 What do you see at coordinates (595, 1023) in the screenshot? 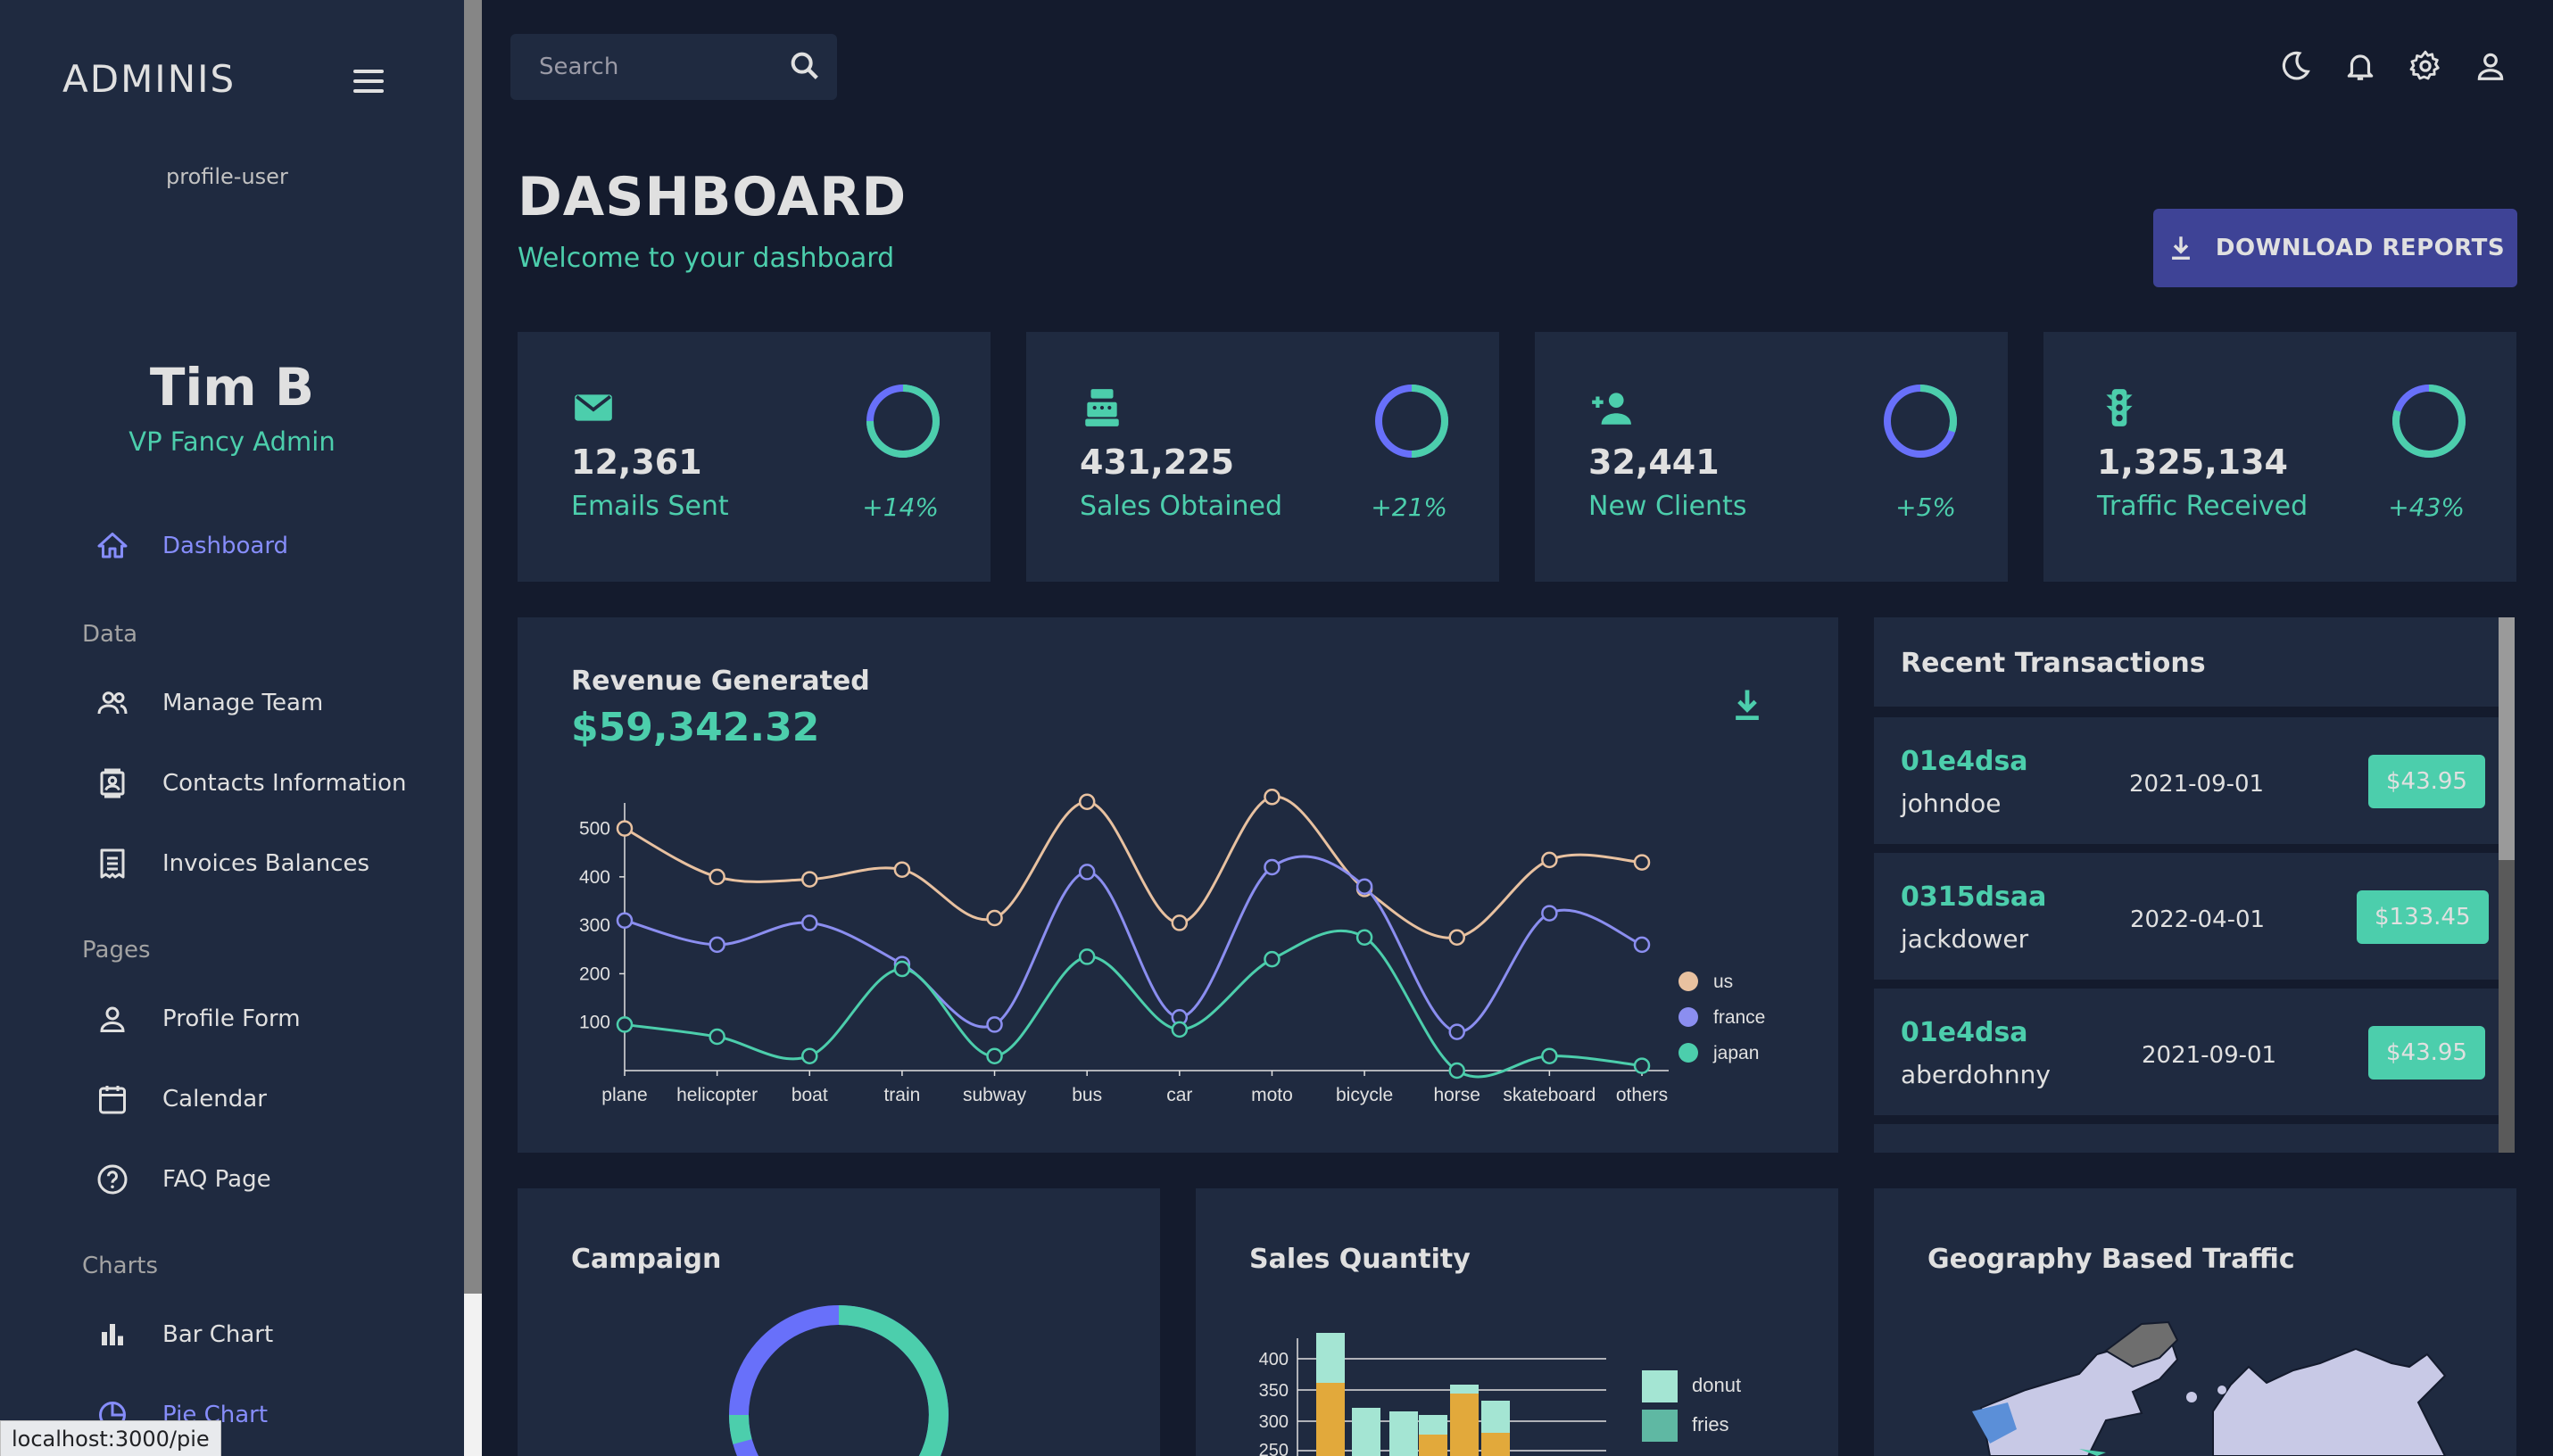
I see `y-tick-label: 100` at bounding box center [595, 1023].